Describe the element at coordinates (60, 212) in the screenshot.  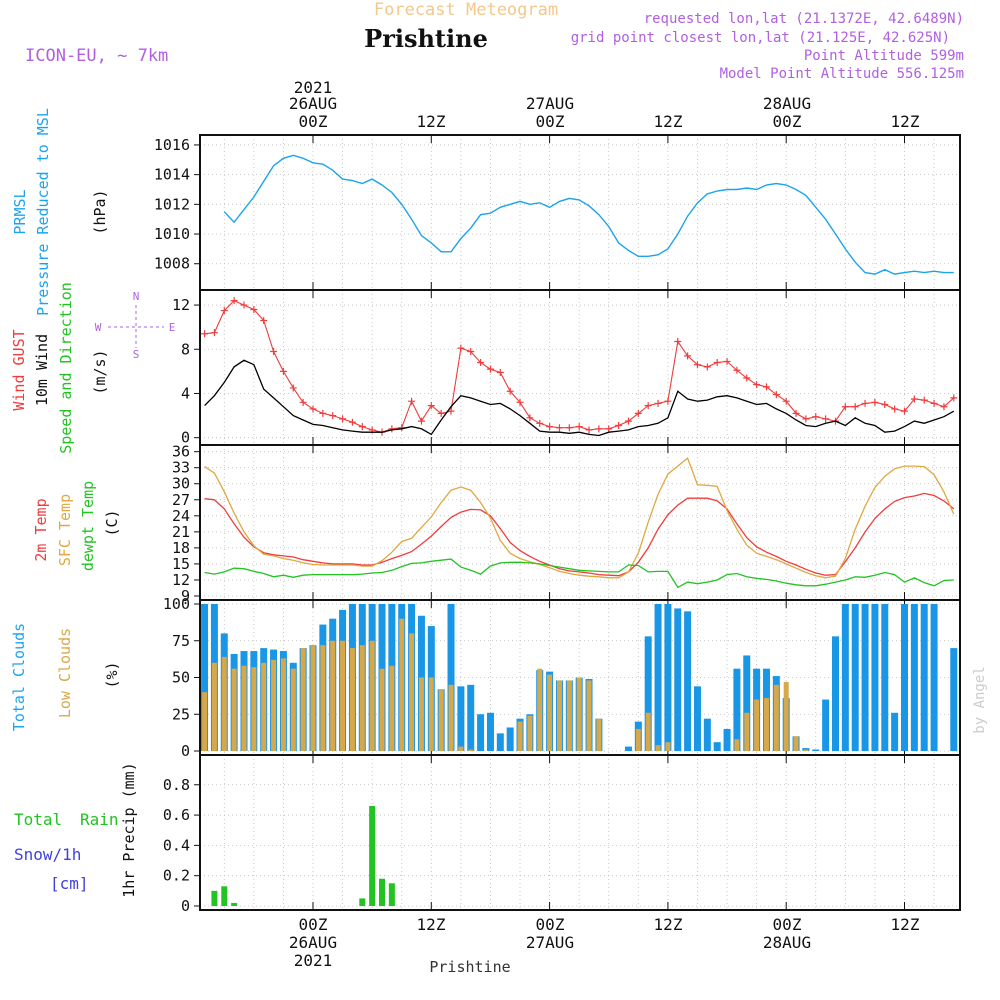
I see `pressure-labels: PRMSL Pressure Reduced to MSL (hPa)` at that location.